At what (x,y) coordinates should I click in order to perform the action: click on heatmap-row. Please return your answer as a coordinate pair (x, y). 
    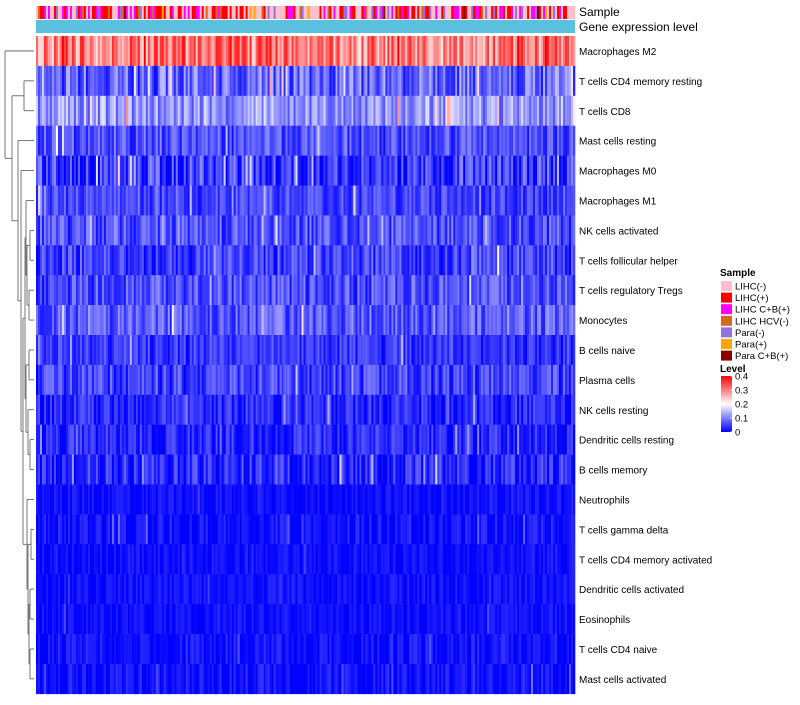
    Looking at the image, I should click on (305, 51).